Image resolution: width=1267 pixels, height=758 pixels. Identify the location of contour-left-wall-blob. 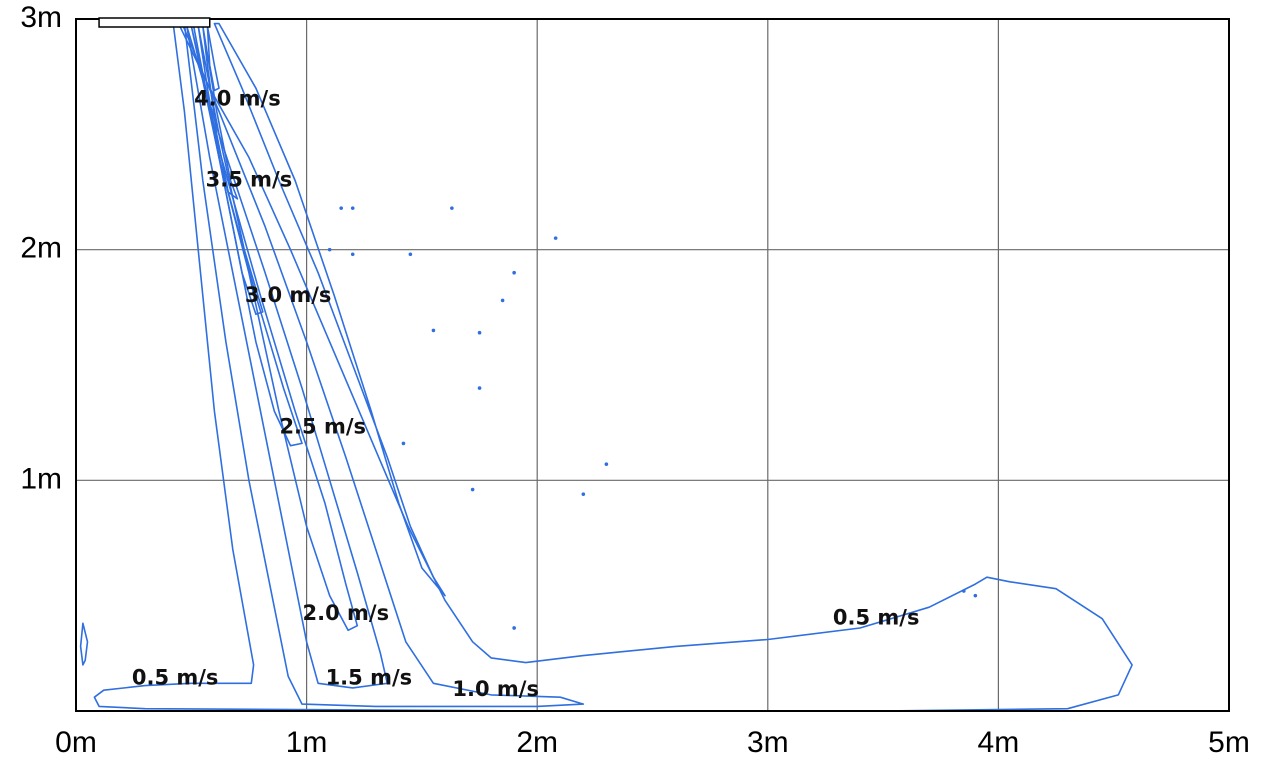
(84, 644).